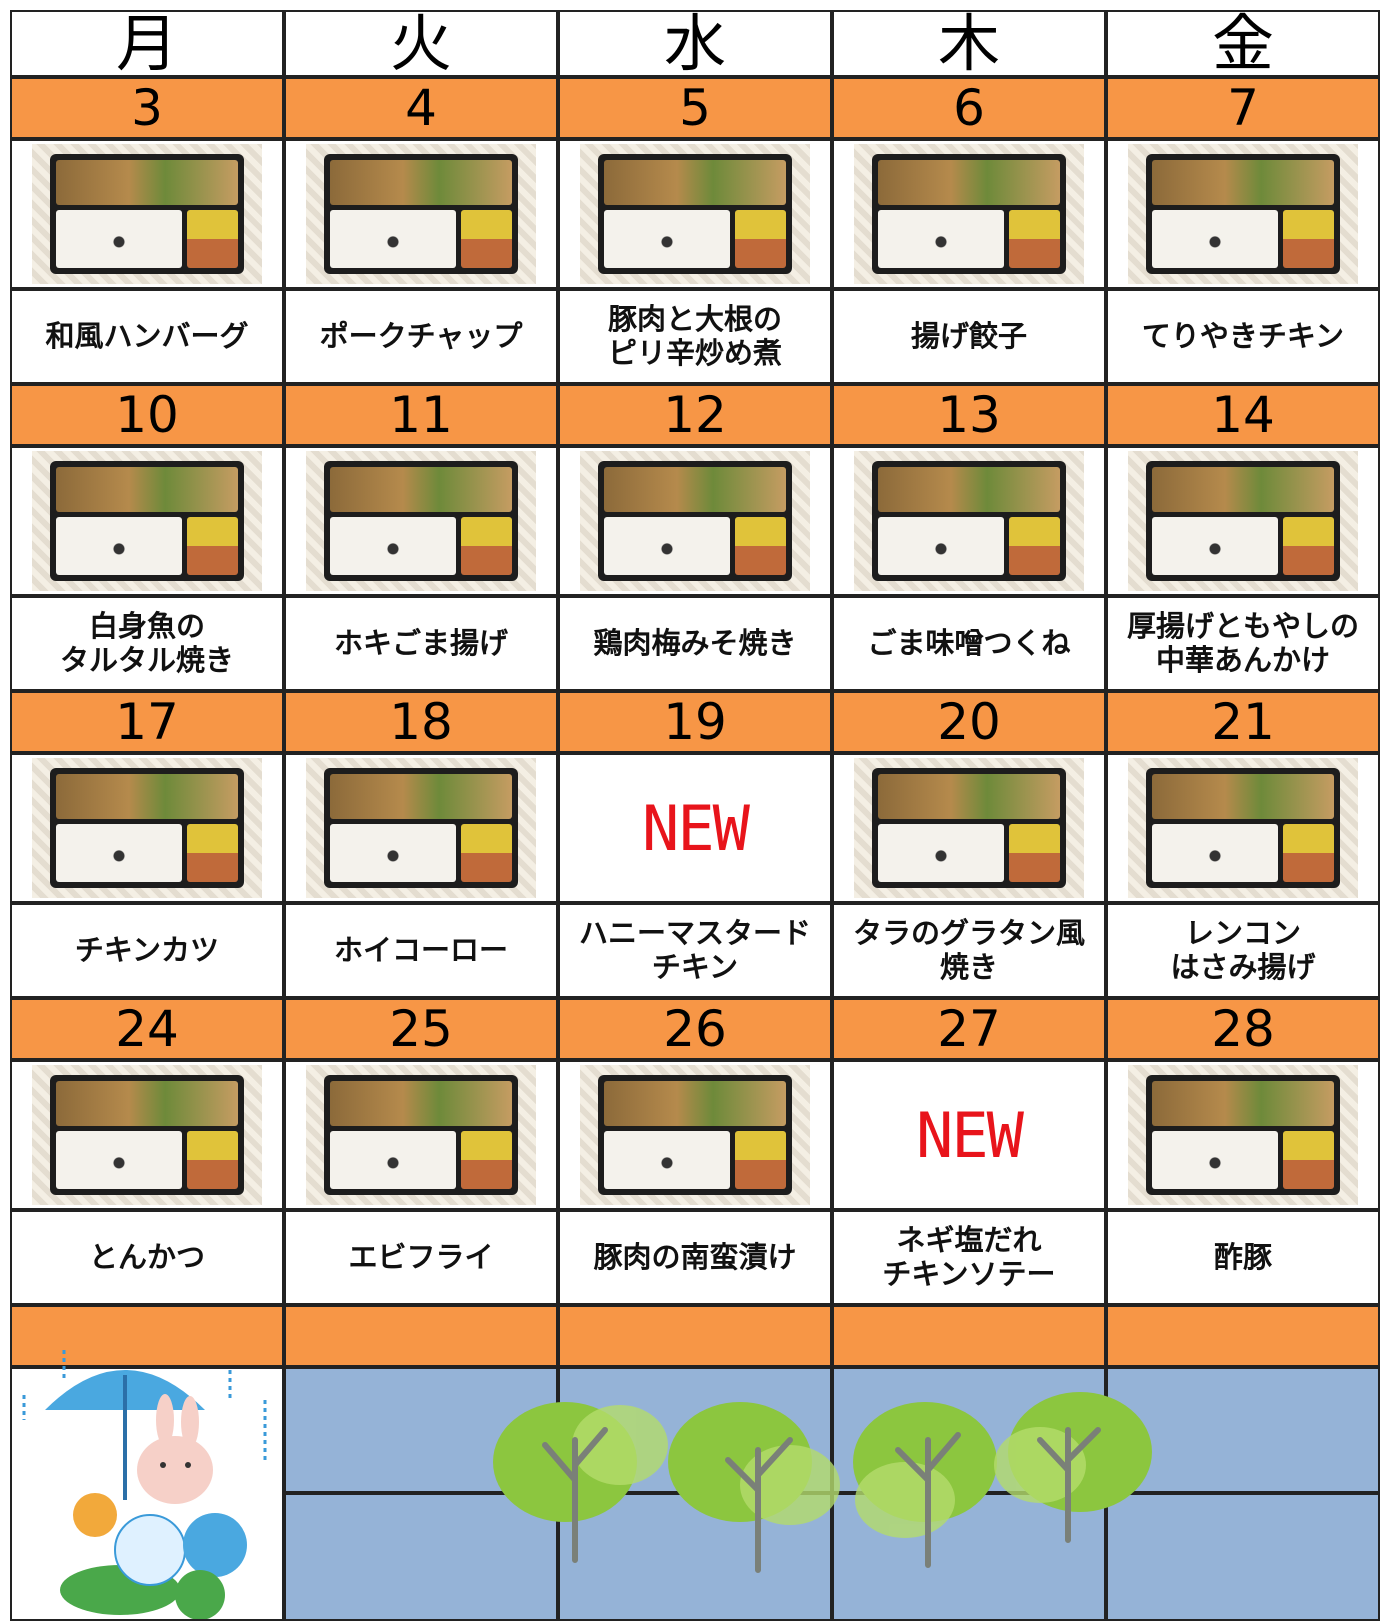 Image resolution: width=1391 pixels, height=1621 pixels. I want to click on date-cell: 20, so click(969, 722).